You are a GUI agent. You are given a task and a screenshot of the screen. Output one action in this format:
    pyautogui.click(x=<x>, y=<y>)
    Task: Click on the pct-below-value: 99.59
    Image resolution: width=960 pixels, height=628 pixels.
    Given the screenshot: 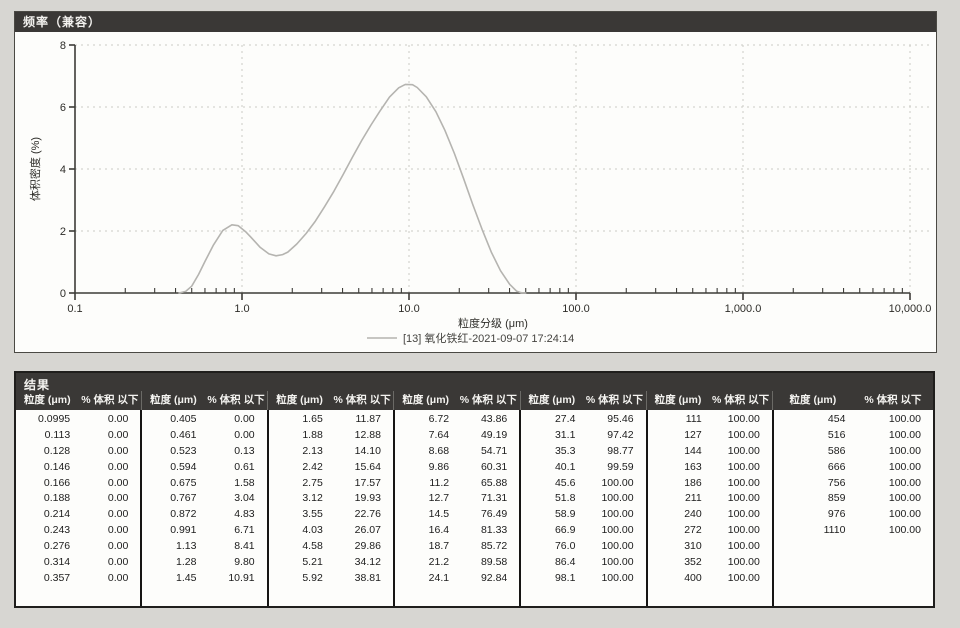 What is the action you would take?
    pyautogui.click(x=620, y=466)
    